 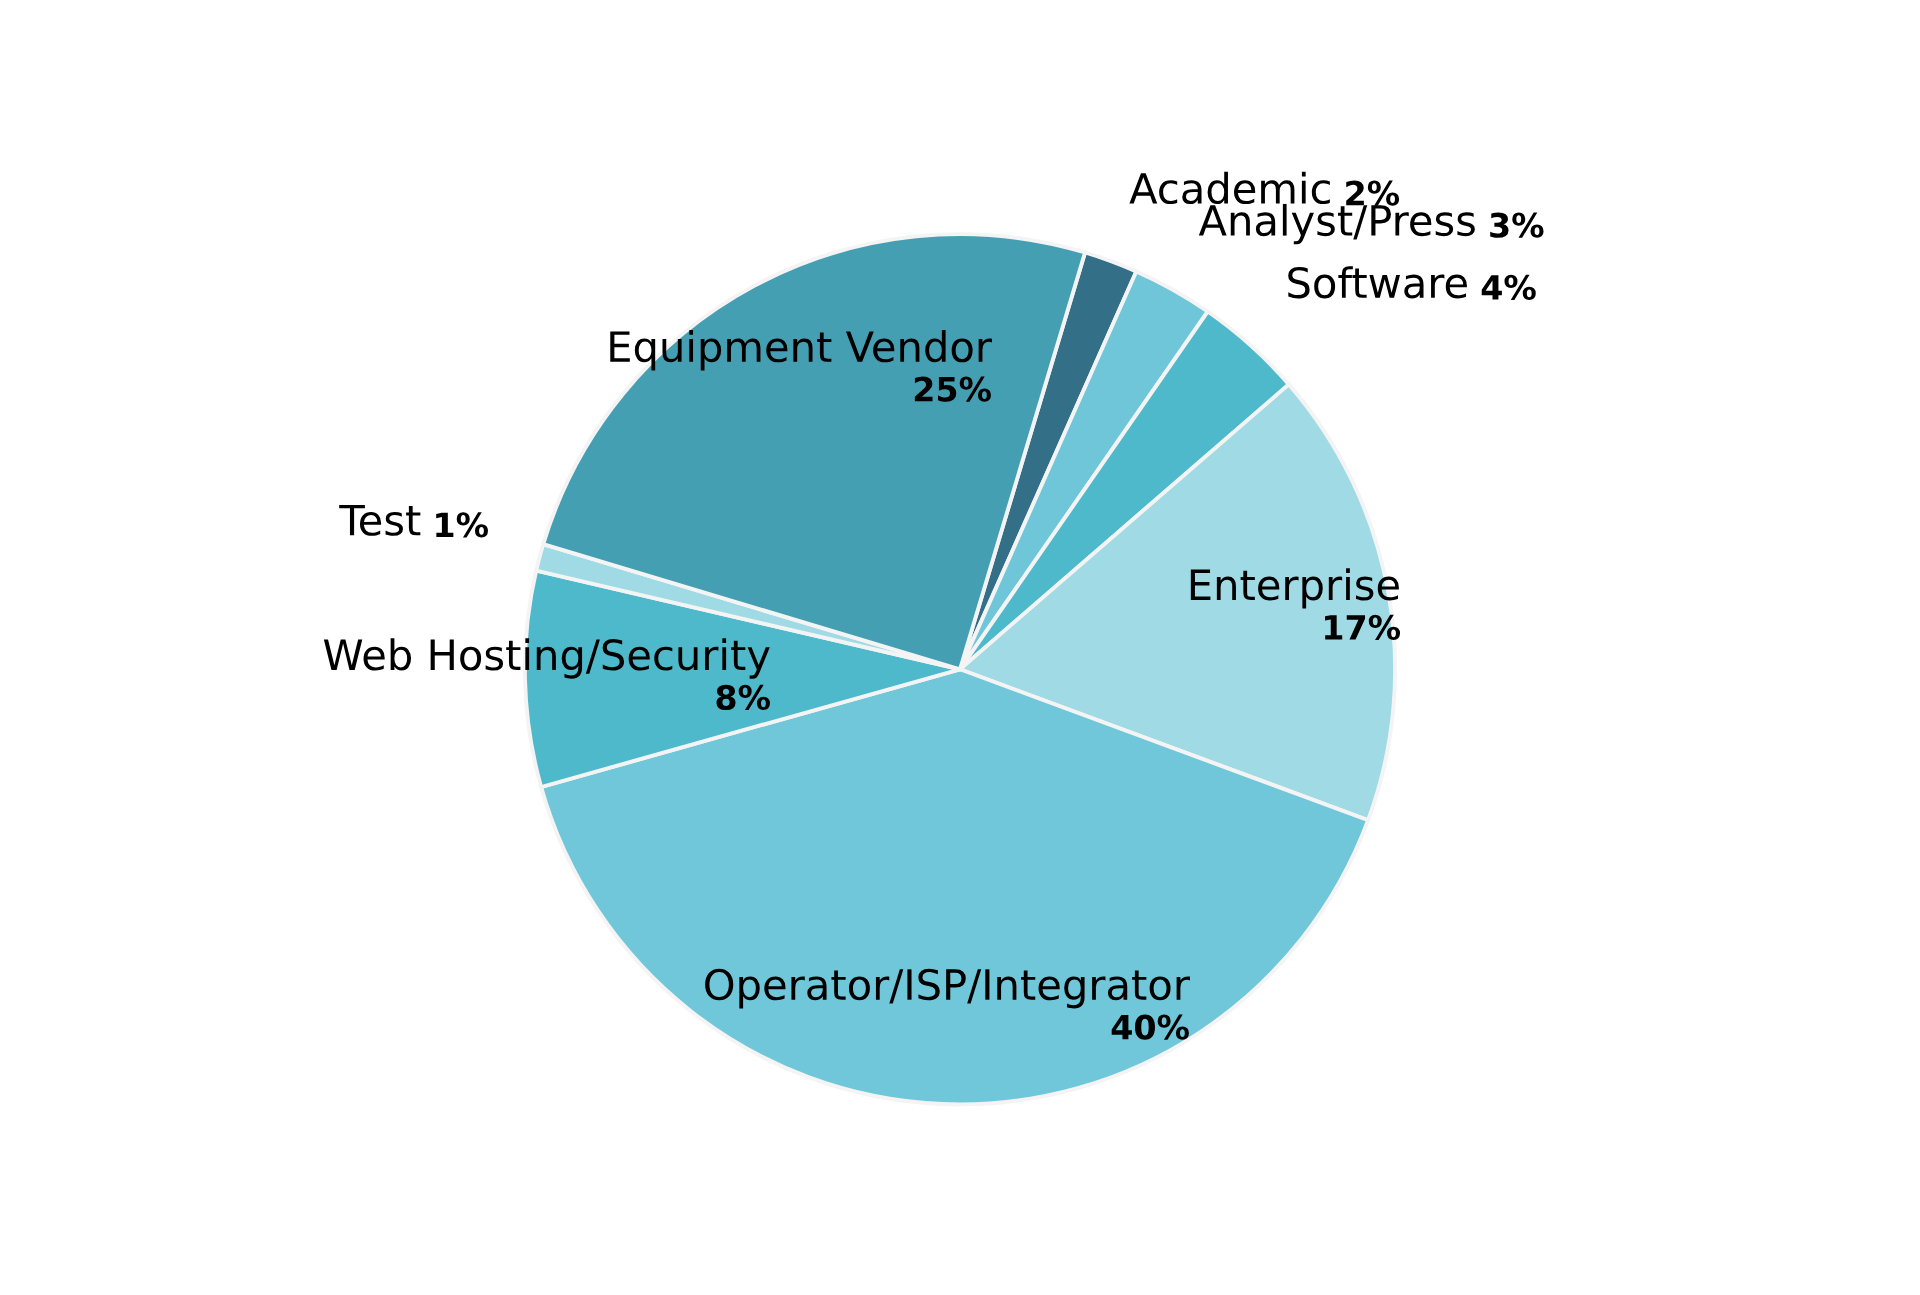 What do you see at coordinates (1229, 188) in the screenshot?
I see `slice-label: Academic` at bounding box center [1229, 188].